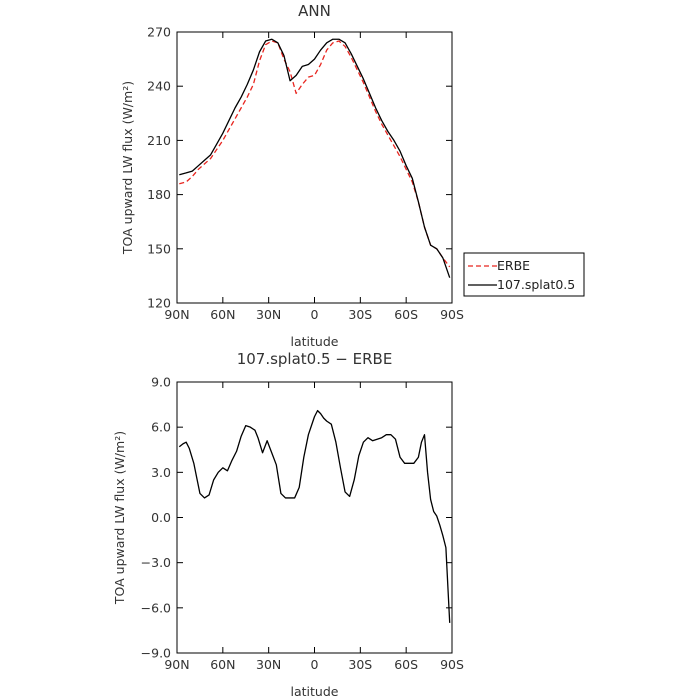  What do you see at coordinates (161, 427) in the screenshot?
I see `bottom-y-tick-label: 6.0` at bounding box center [161, 427].